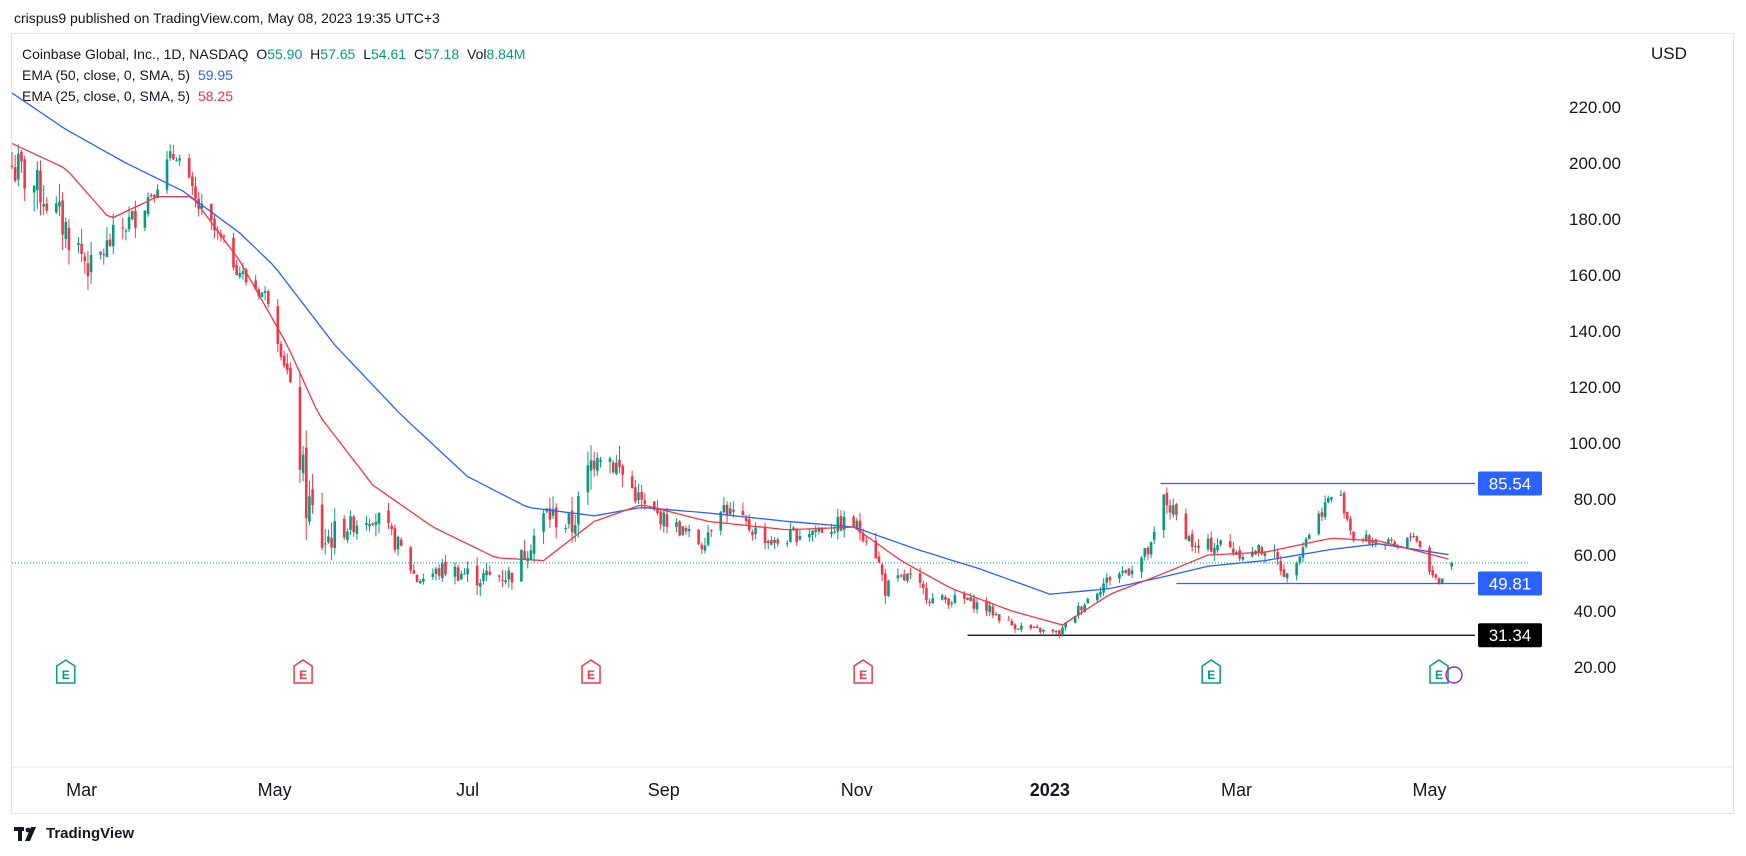 The height and width of the screenshot is (856, 1746). Describe the element at coordinates (215, 96) in the screenshot. I see `ema25-value: 58.25` at that location.